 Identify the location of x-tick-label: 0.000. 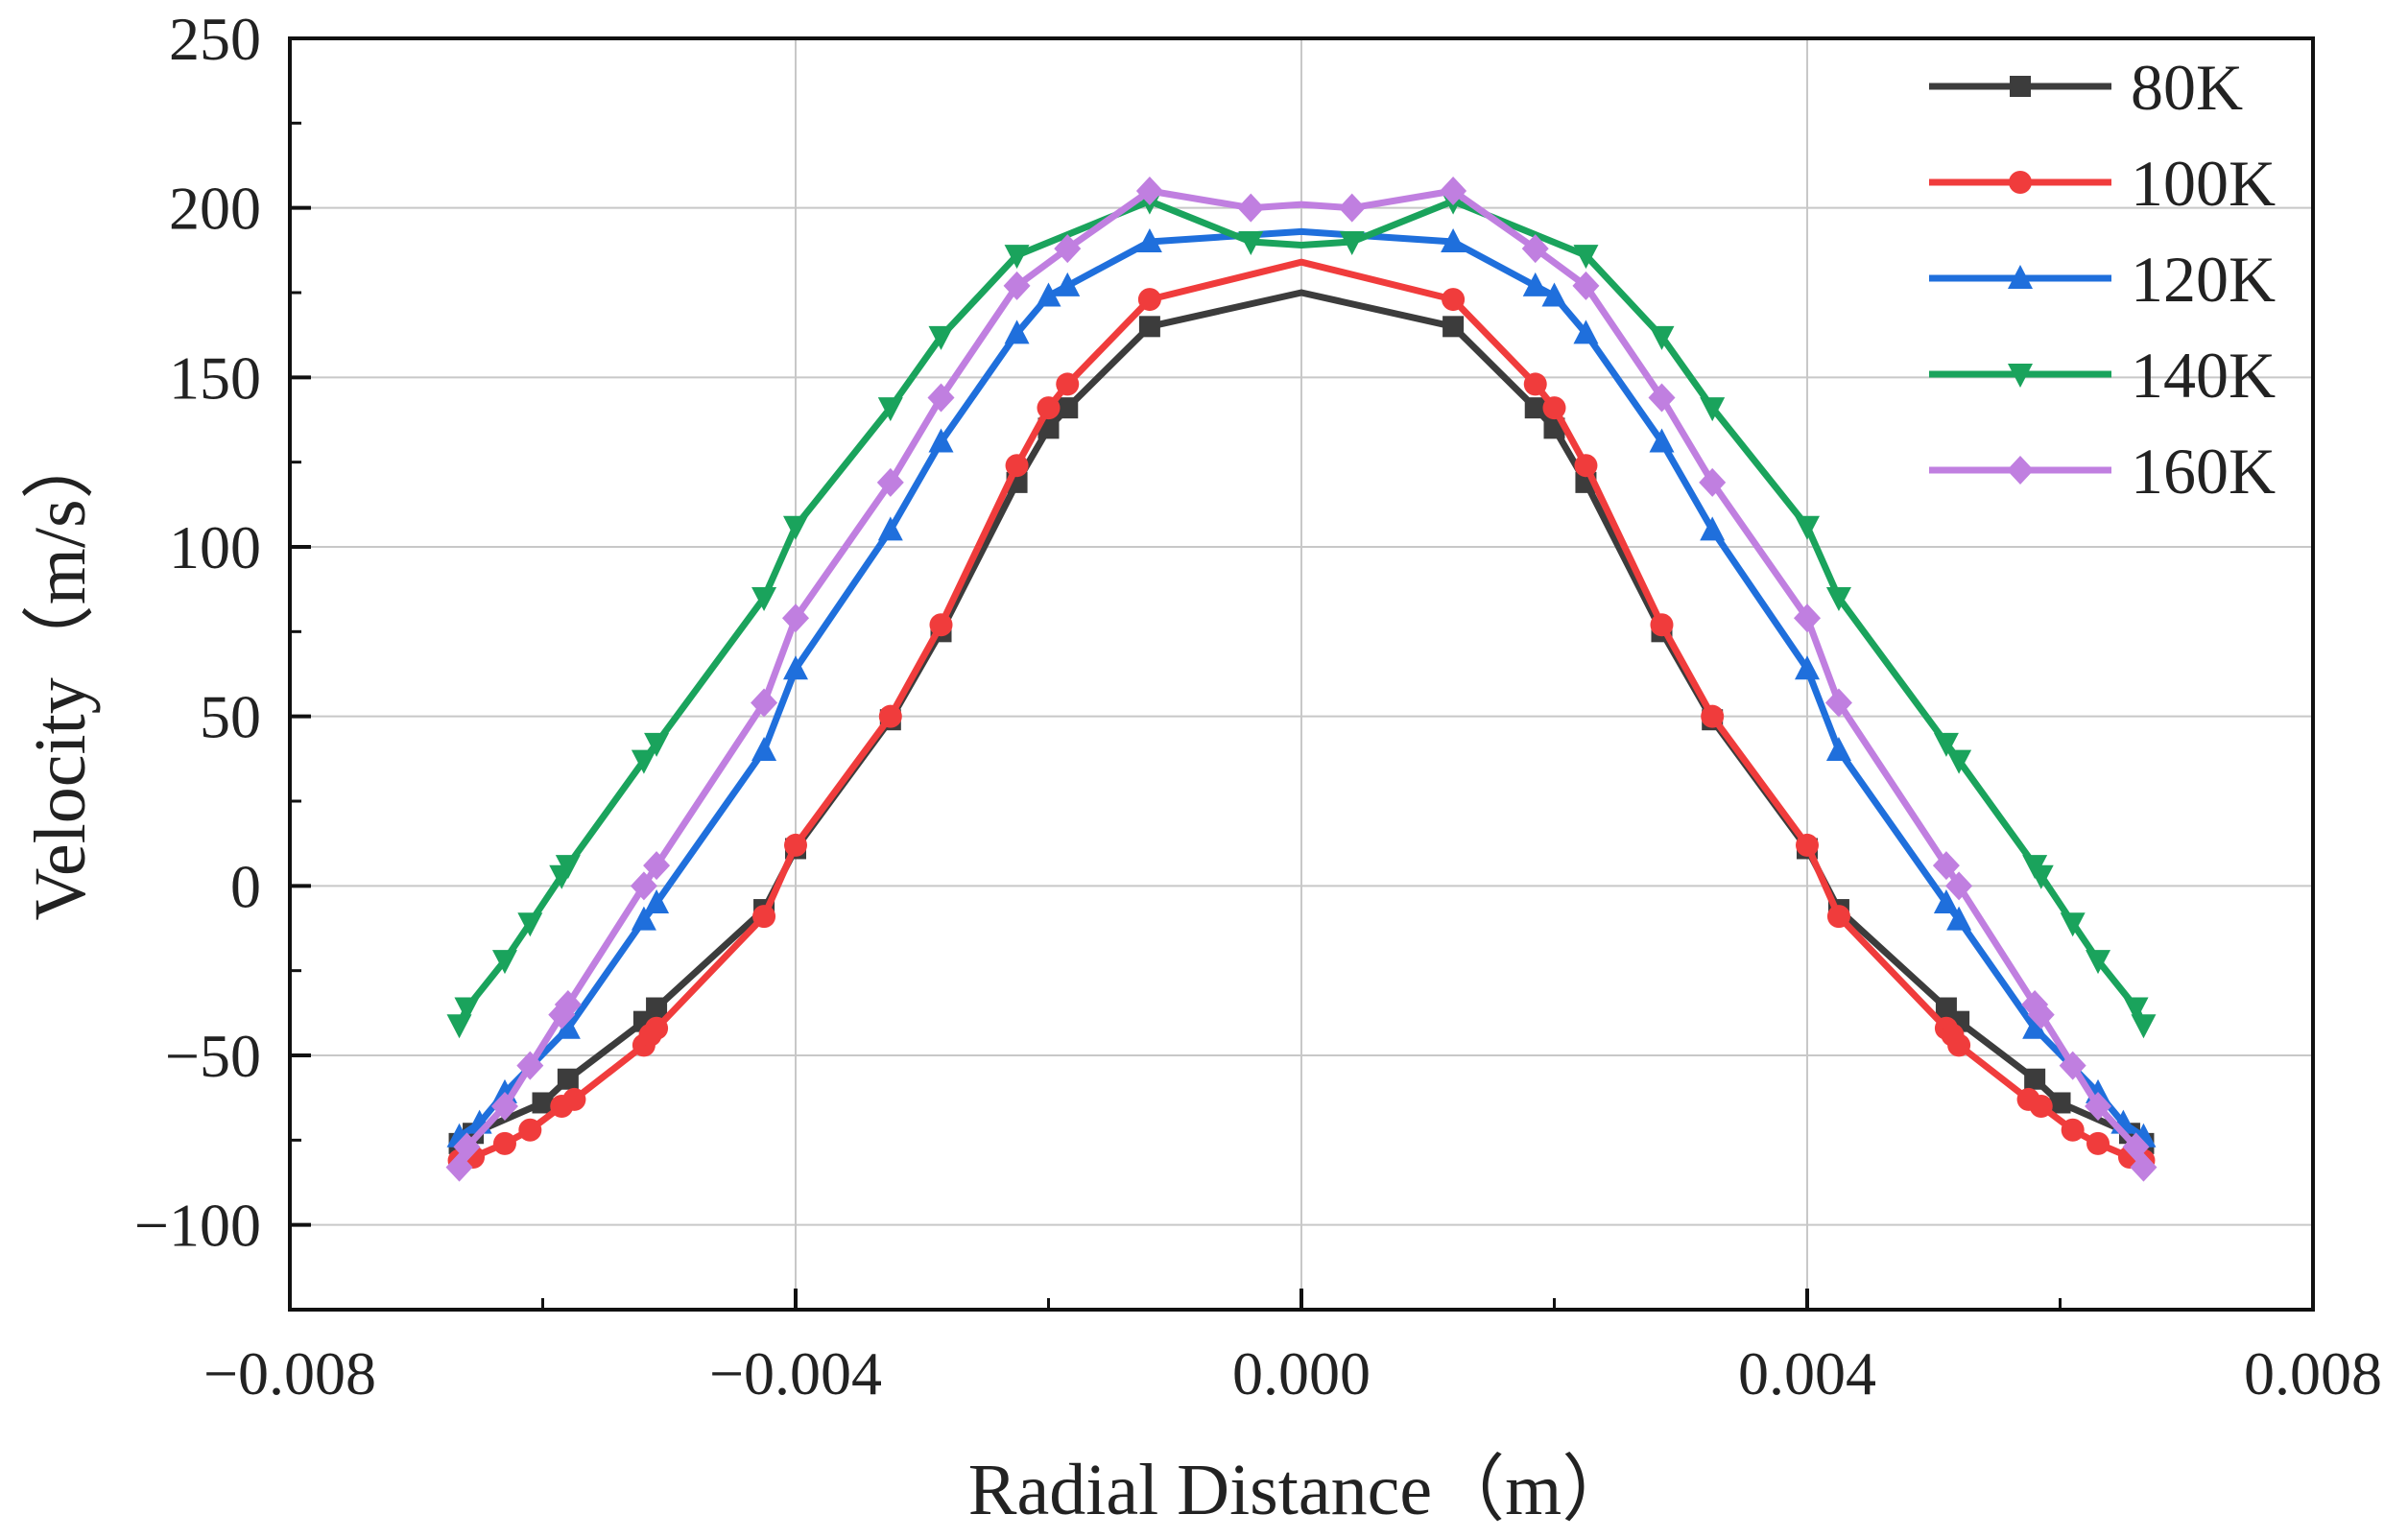
(1301, 1373).